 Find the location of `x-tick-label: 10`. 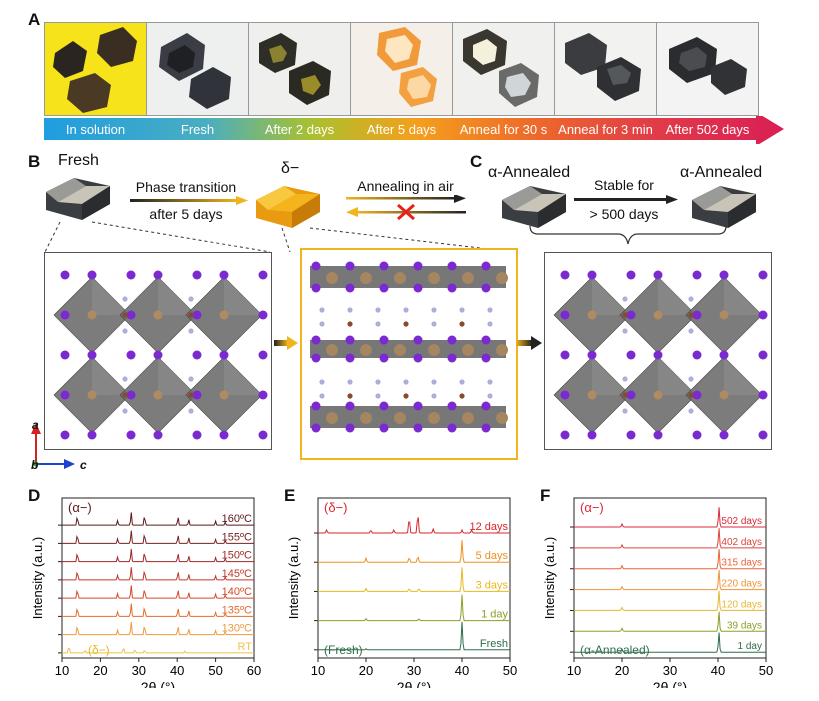

x-tick-label: 10 is located at coordinates (318, 670).